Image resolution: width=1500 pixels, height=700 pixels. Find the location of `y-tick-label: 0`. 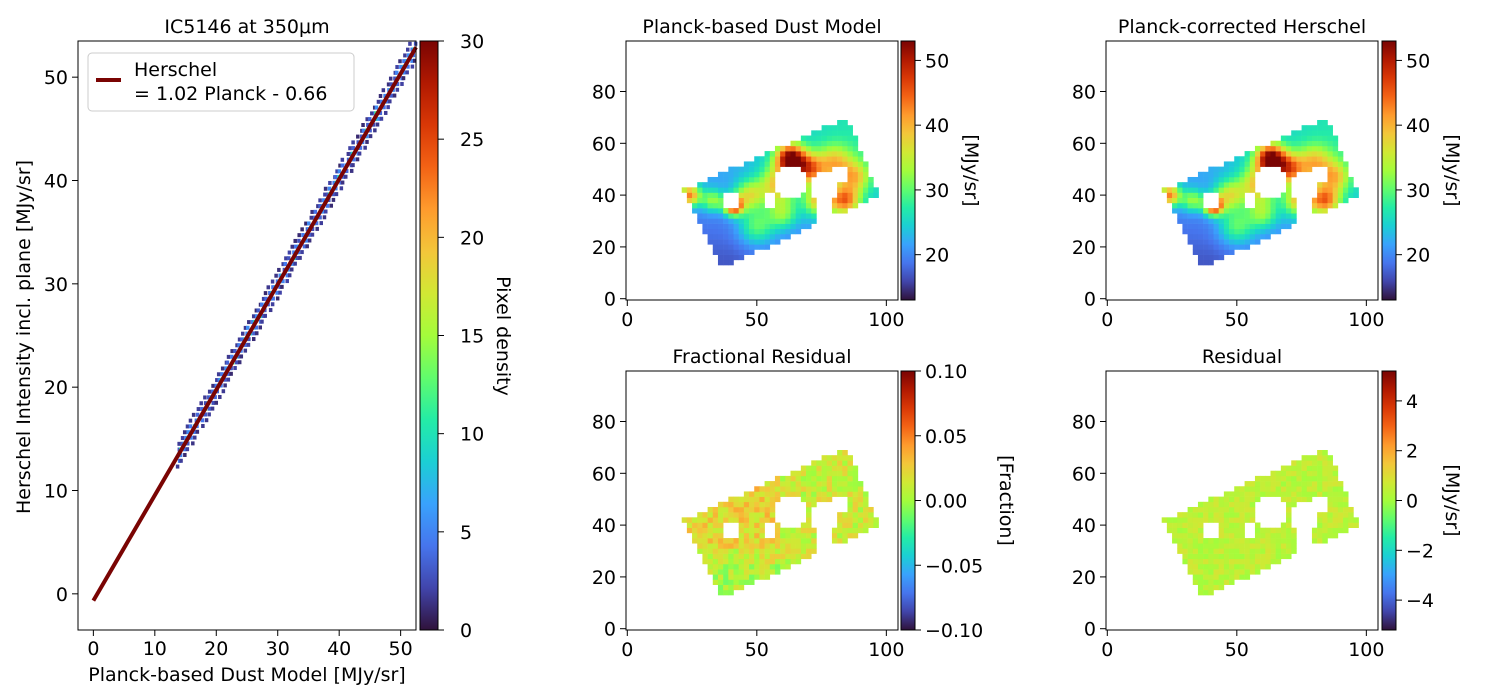

y-tick-label: 0 is located at coordinates (62, 595).